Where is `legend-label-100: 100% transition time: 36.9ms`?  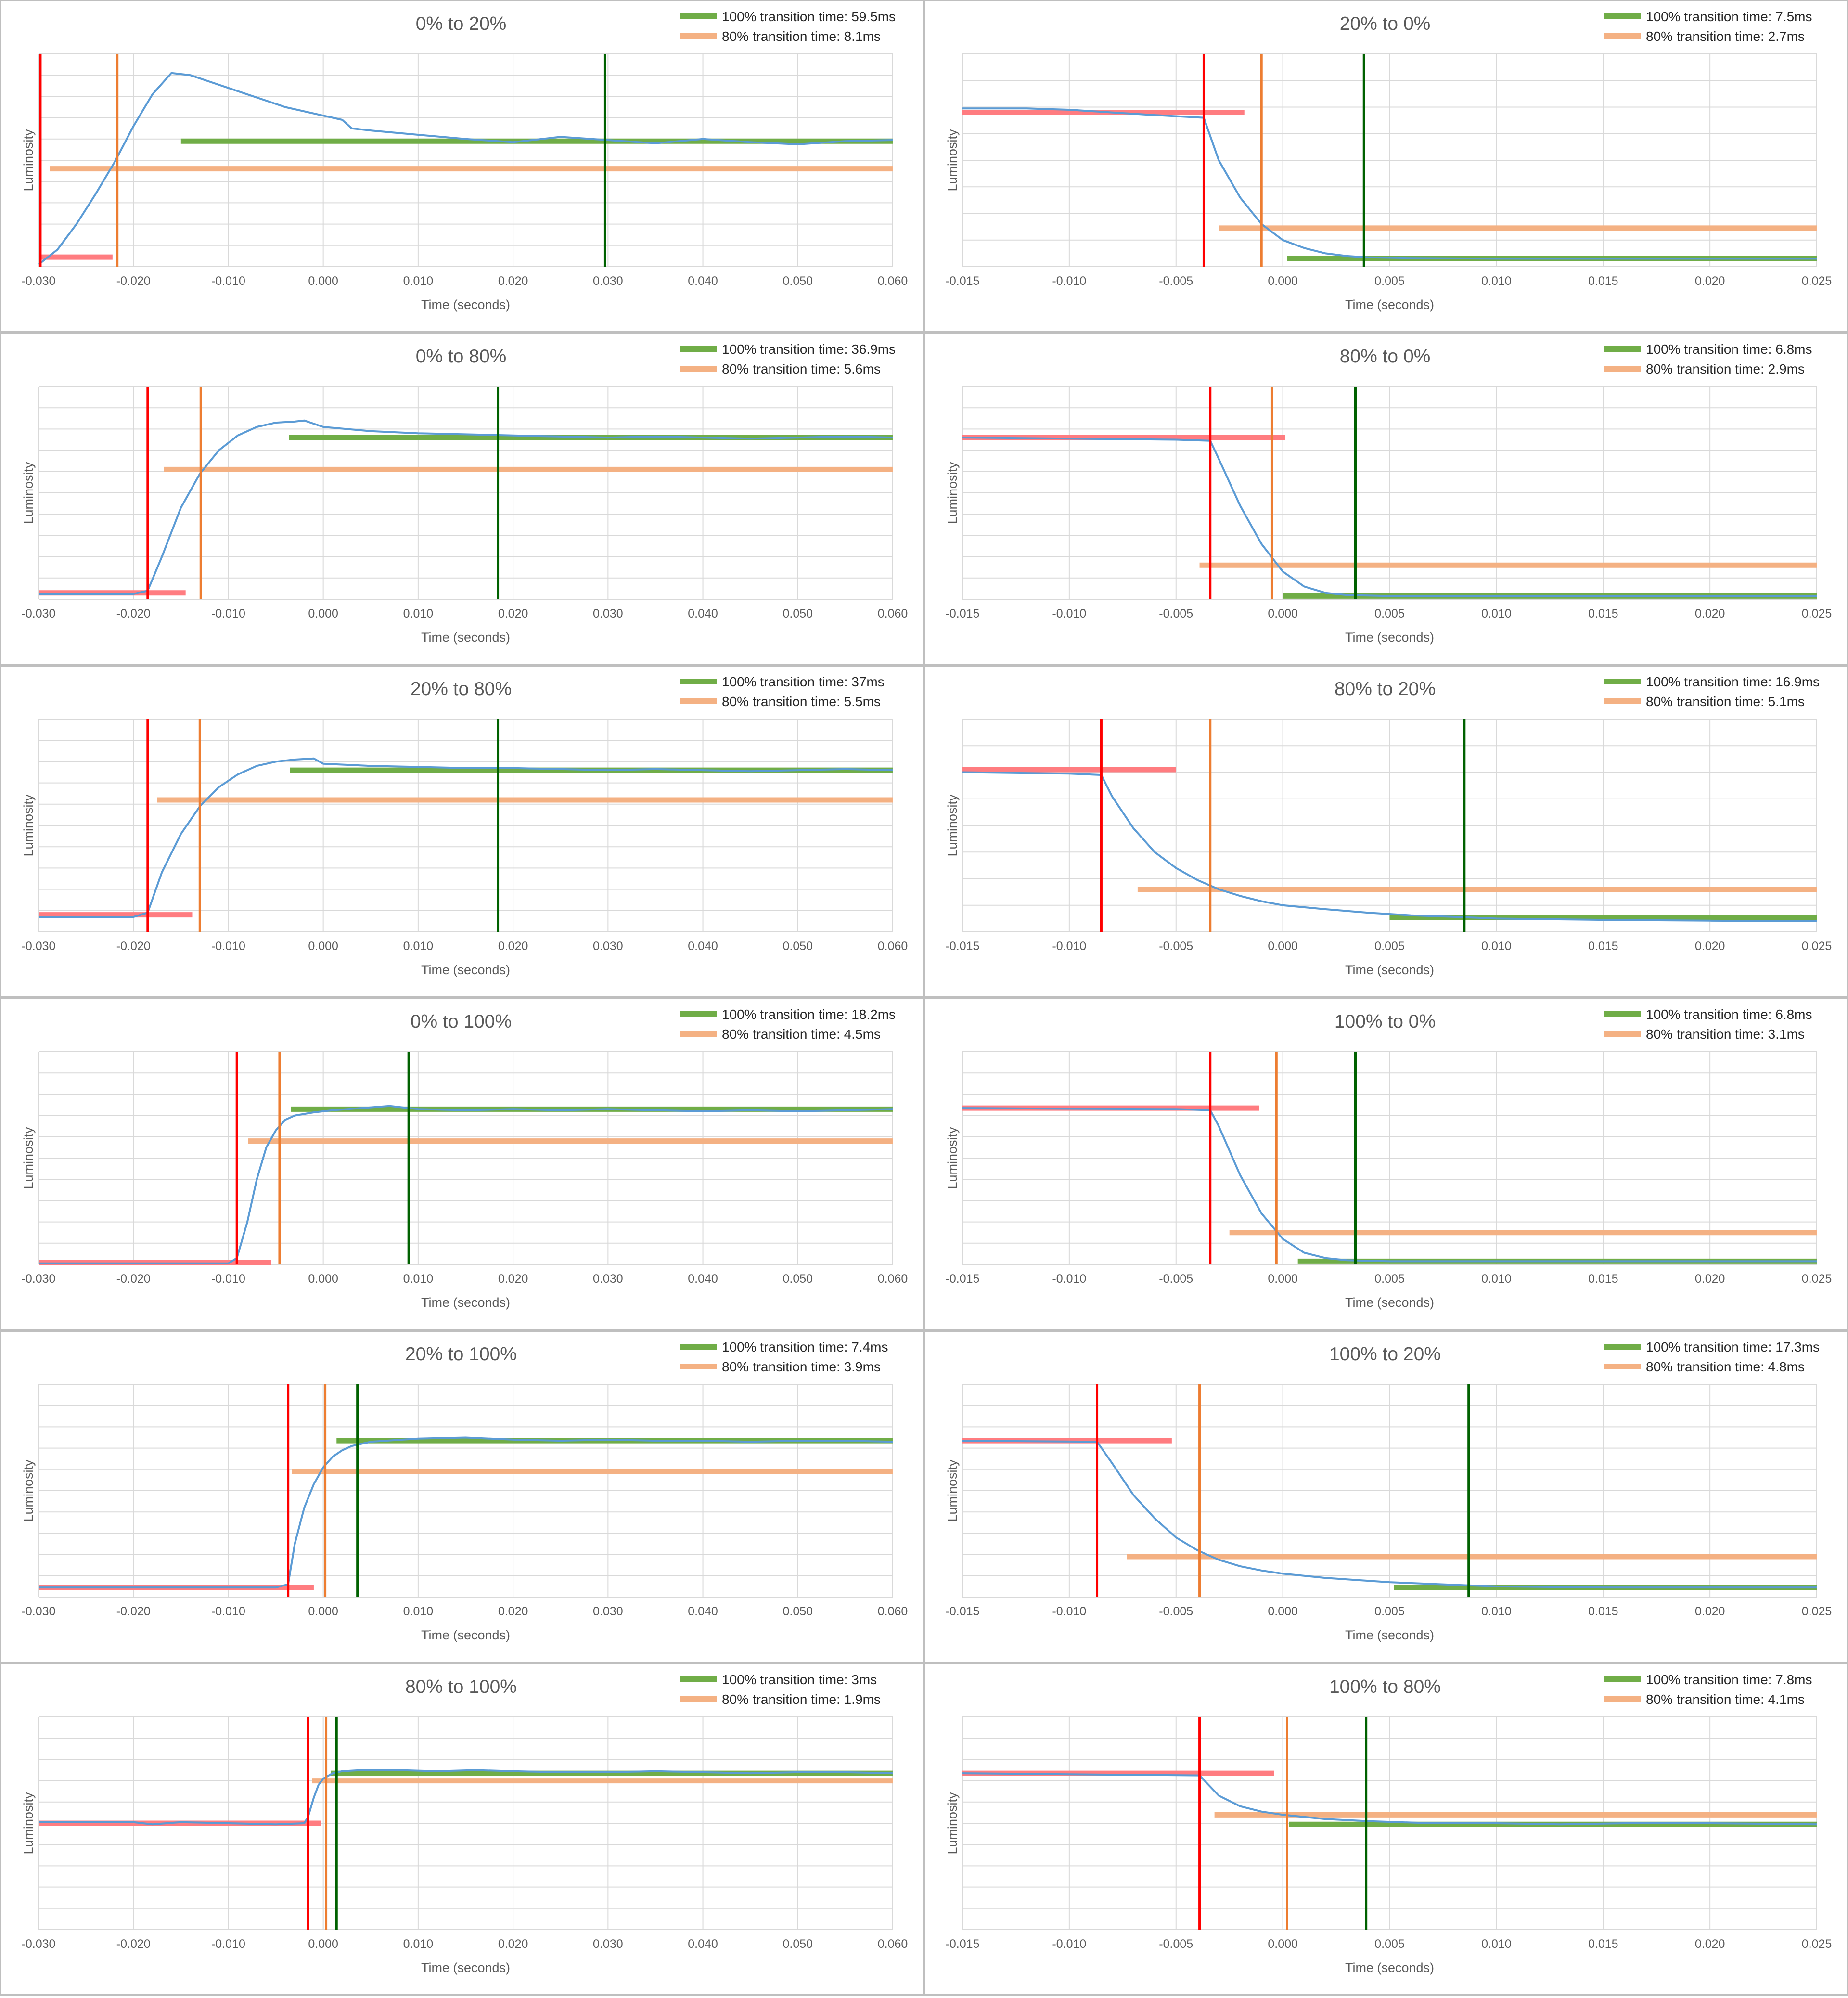 legend-label-100: 100% transition time: 36.9ms is located at coordinates (809, 349).